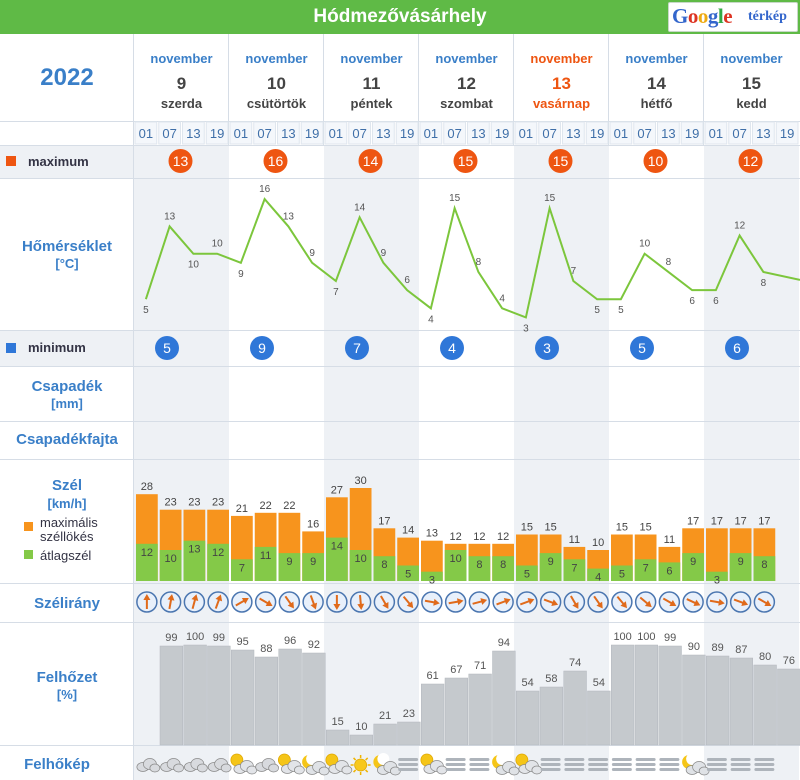 The height and width of the screenshot is (780, 800). What do you see at coordinates (28, 554) in the screenshot?
I see `avg-legend-swatch` at bounding box center [28, 554].